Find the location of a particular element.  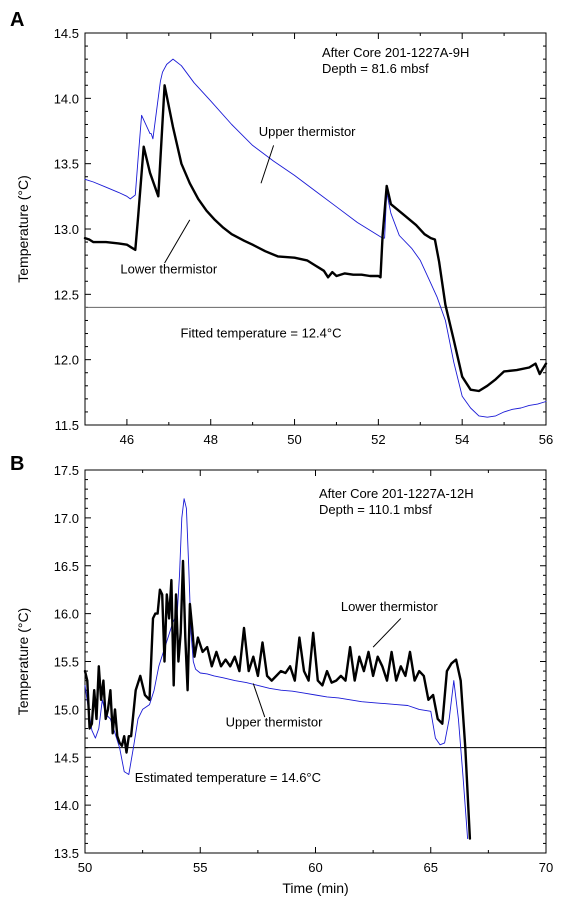

y-tick-label: 13.0 is located at coordinates (66, 229).